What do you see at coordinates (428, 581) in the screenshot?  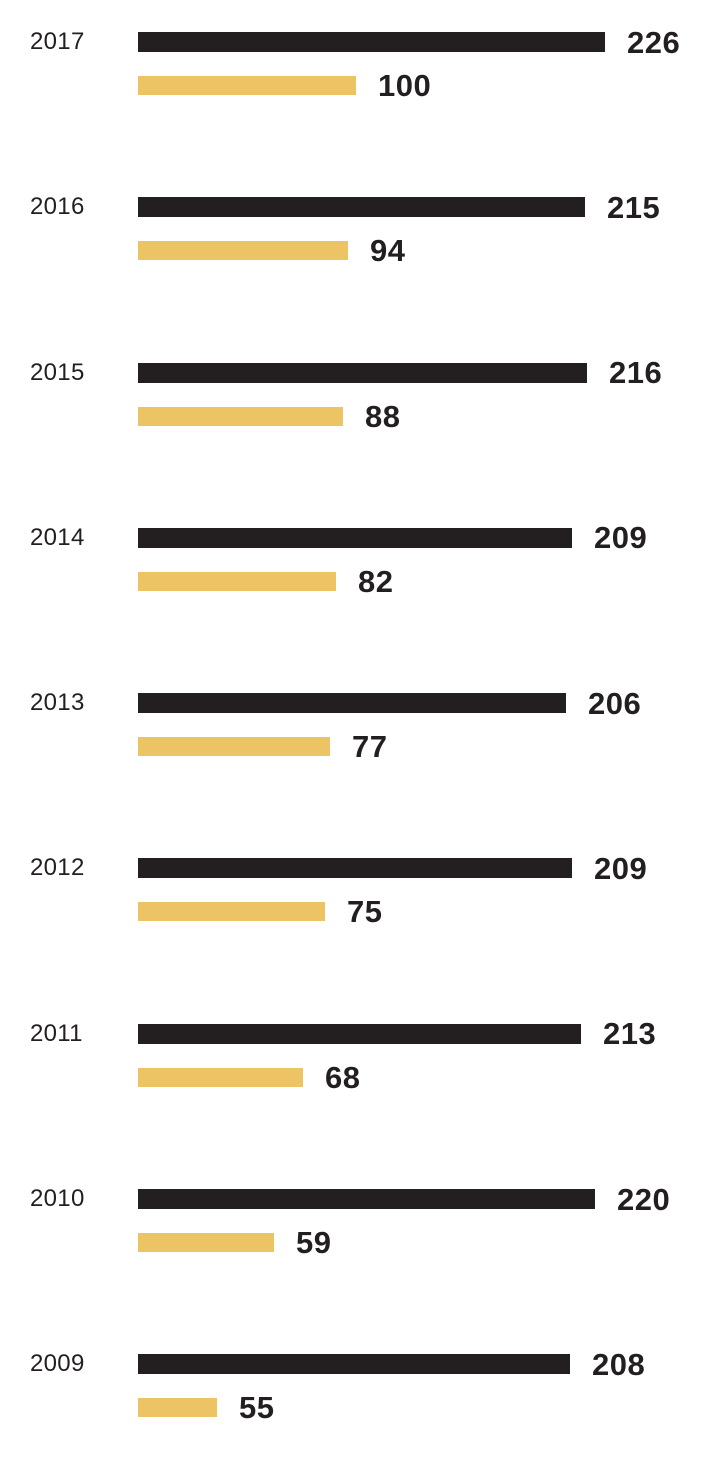 I see `gold-bar-line: 82` at bounding box center [428, 581].